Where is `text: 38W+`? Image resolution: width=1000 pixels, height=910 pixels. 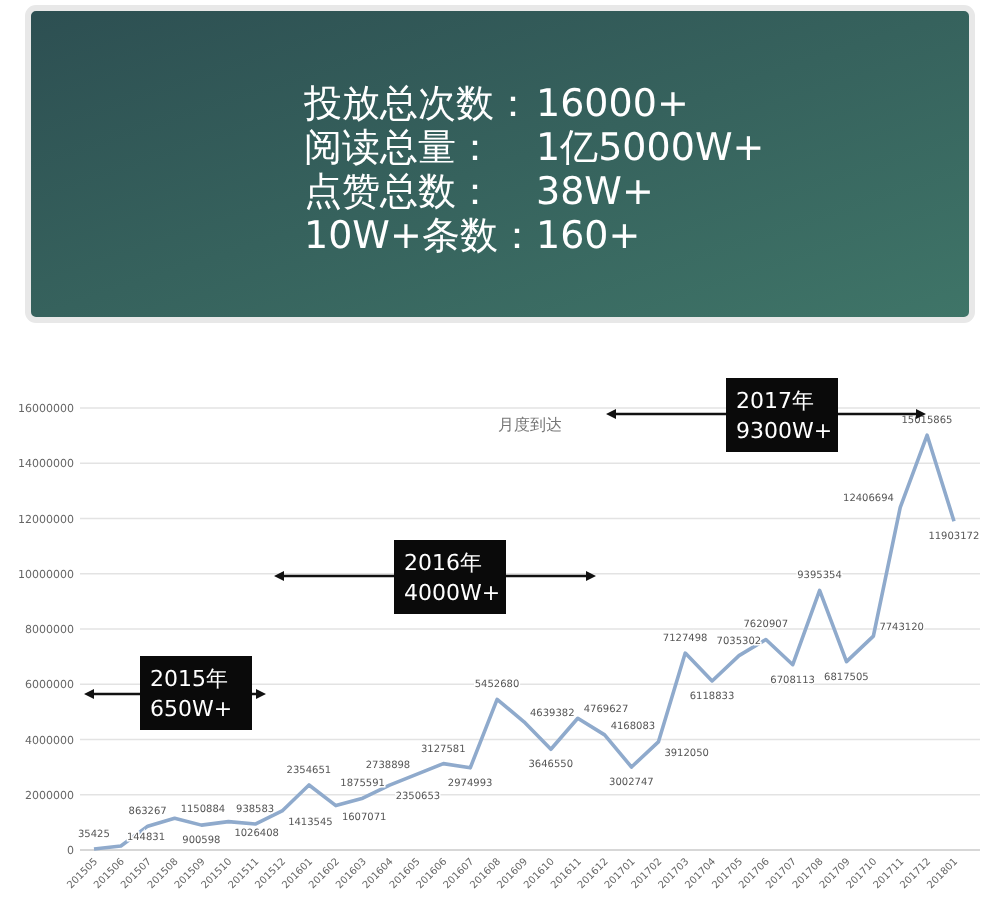 text: 38W+ is located at coordinates (595, 192).